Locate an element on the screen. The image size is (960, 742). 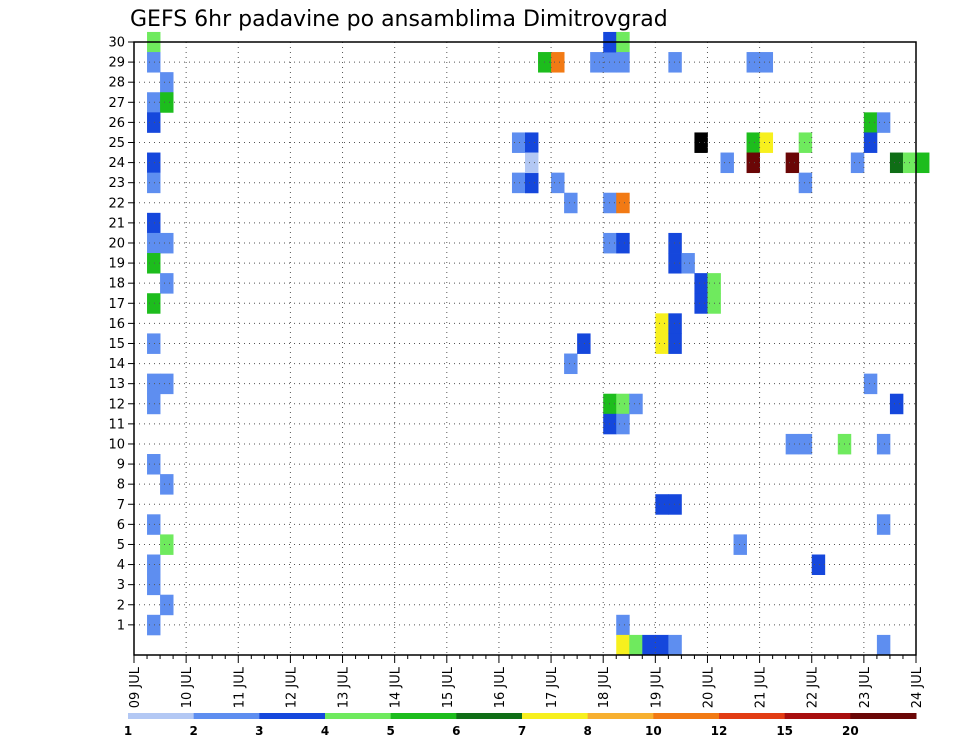
legend-label: 15 is located at coordinates (784, 731).